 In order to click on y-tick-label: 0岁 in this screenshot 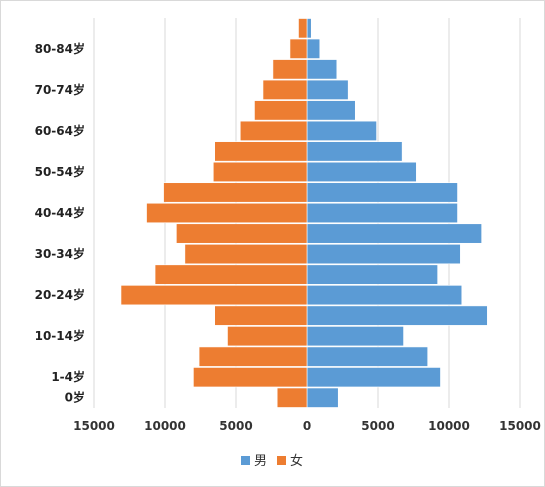, I will do `click(75, 397)`.